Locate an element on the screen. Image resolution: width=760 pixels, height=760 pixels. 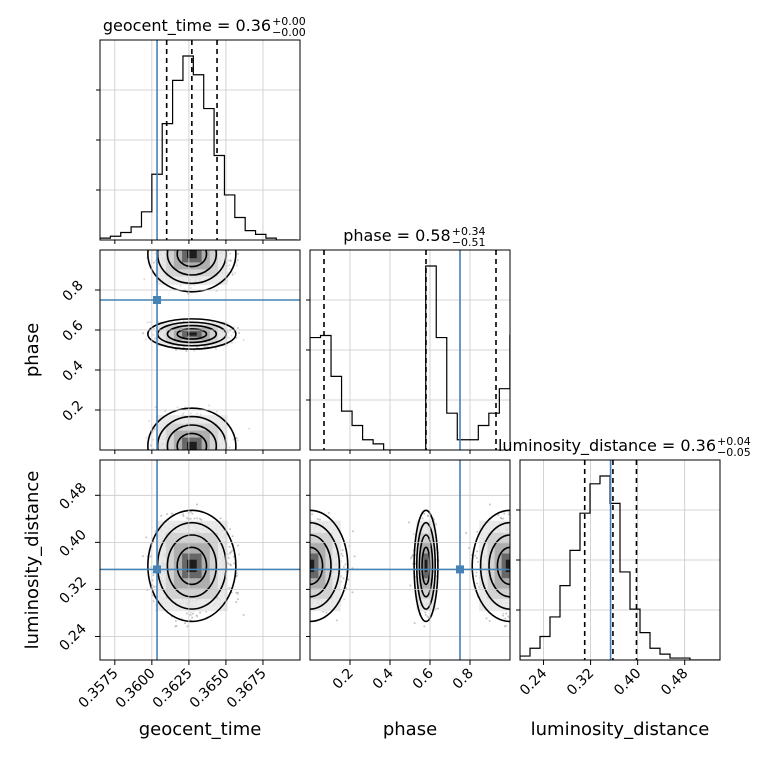
histogram-phase is located at coordinates (410, 357).